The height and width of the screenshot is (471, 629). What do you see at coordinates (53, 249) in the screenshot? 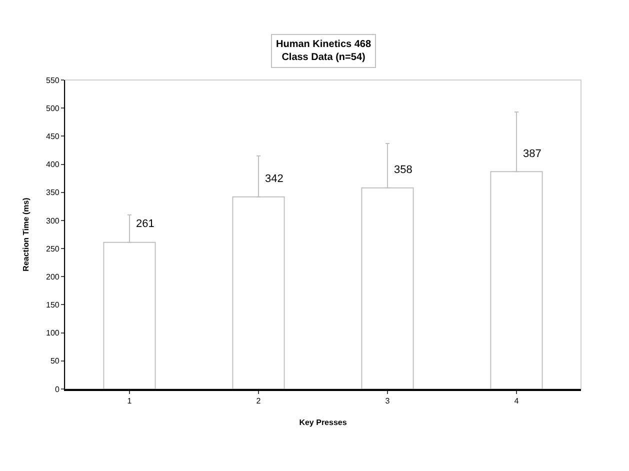
I see `y-tick-label: 250` at bounding box center [53, 249].